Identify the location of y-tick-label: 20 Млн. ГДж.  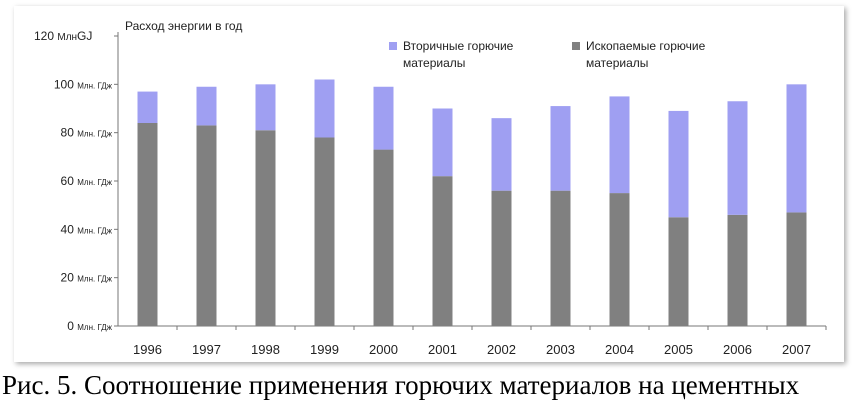
(87, 278).